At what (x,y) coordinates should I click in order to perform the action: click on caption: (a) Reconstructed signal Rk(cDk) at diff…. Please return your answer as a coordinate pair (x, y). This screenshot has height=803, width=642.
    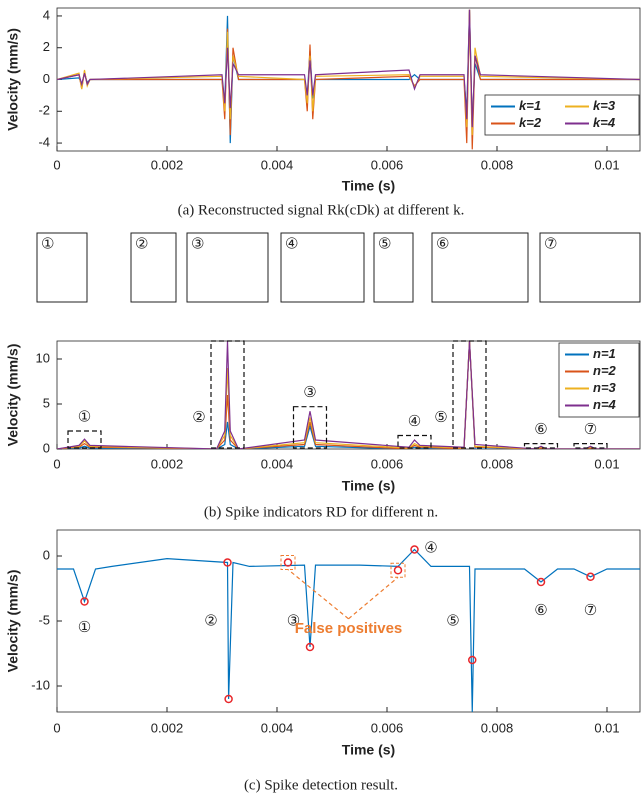
    Looking at the image, I should click on (321, 210).